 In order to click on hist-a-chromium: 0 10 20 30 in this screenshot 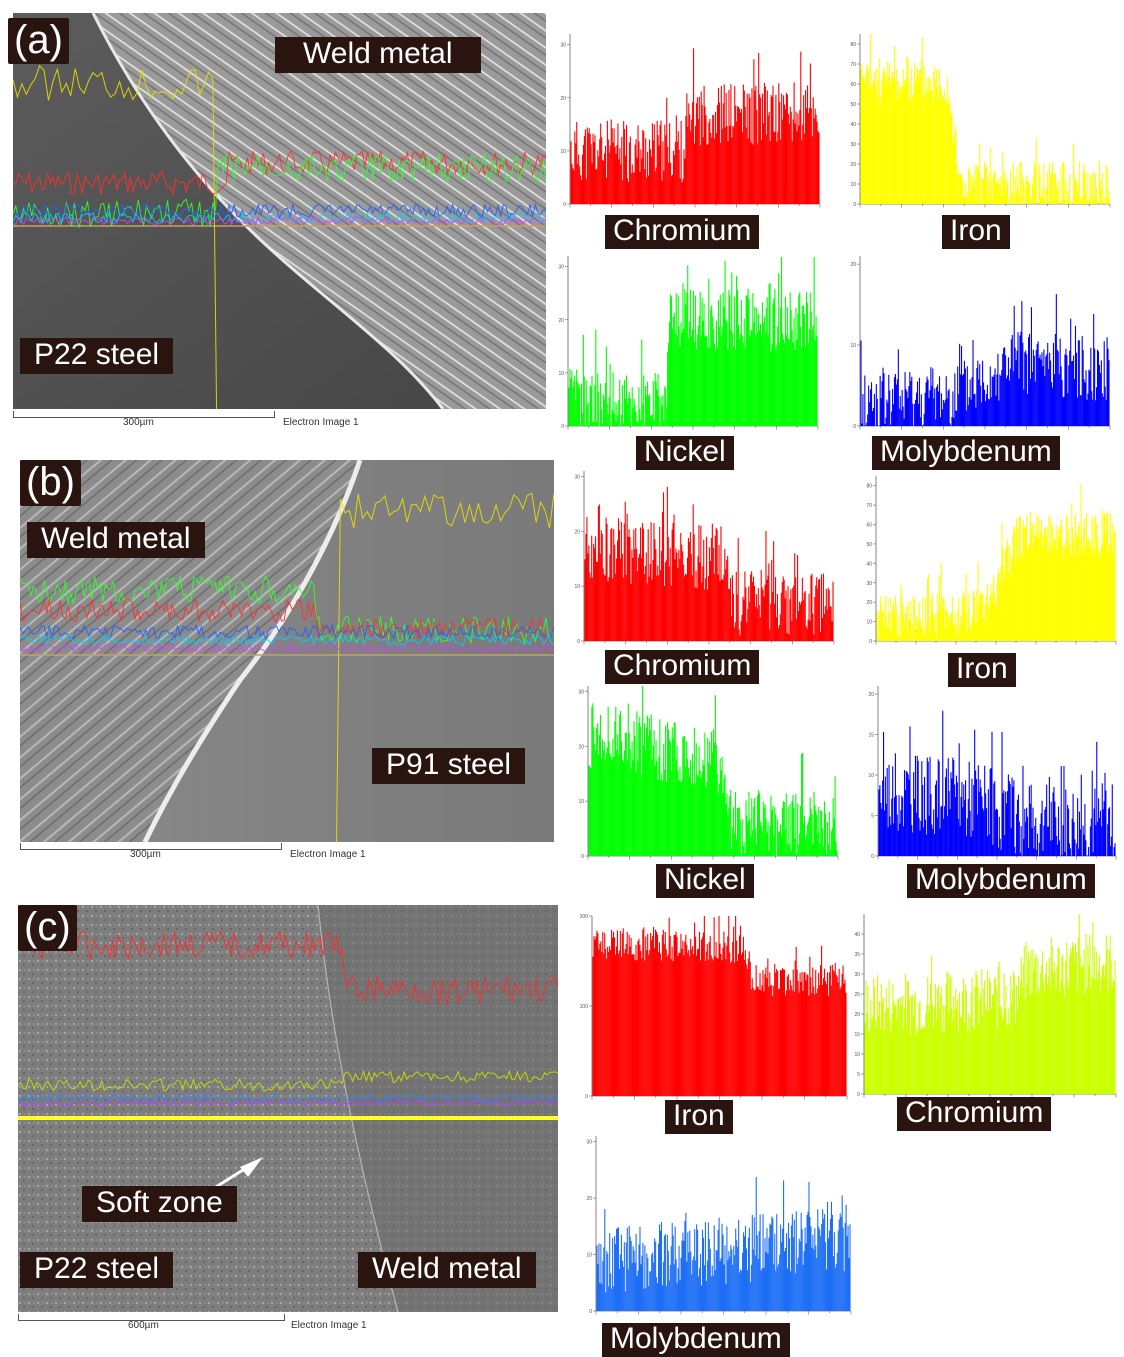, I will do `click(690, 121)`.